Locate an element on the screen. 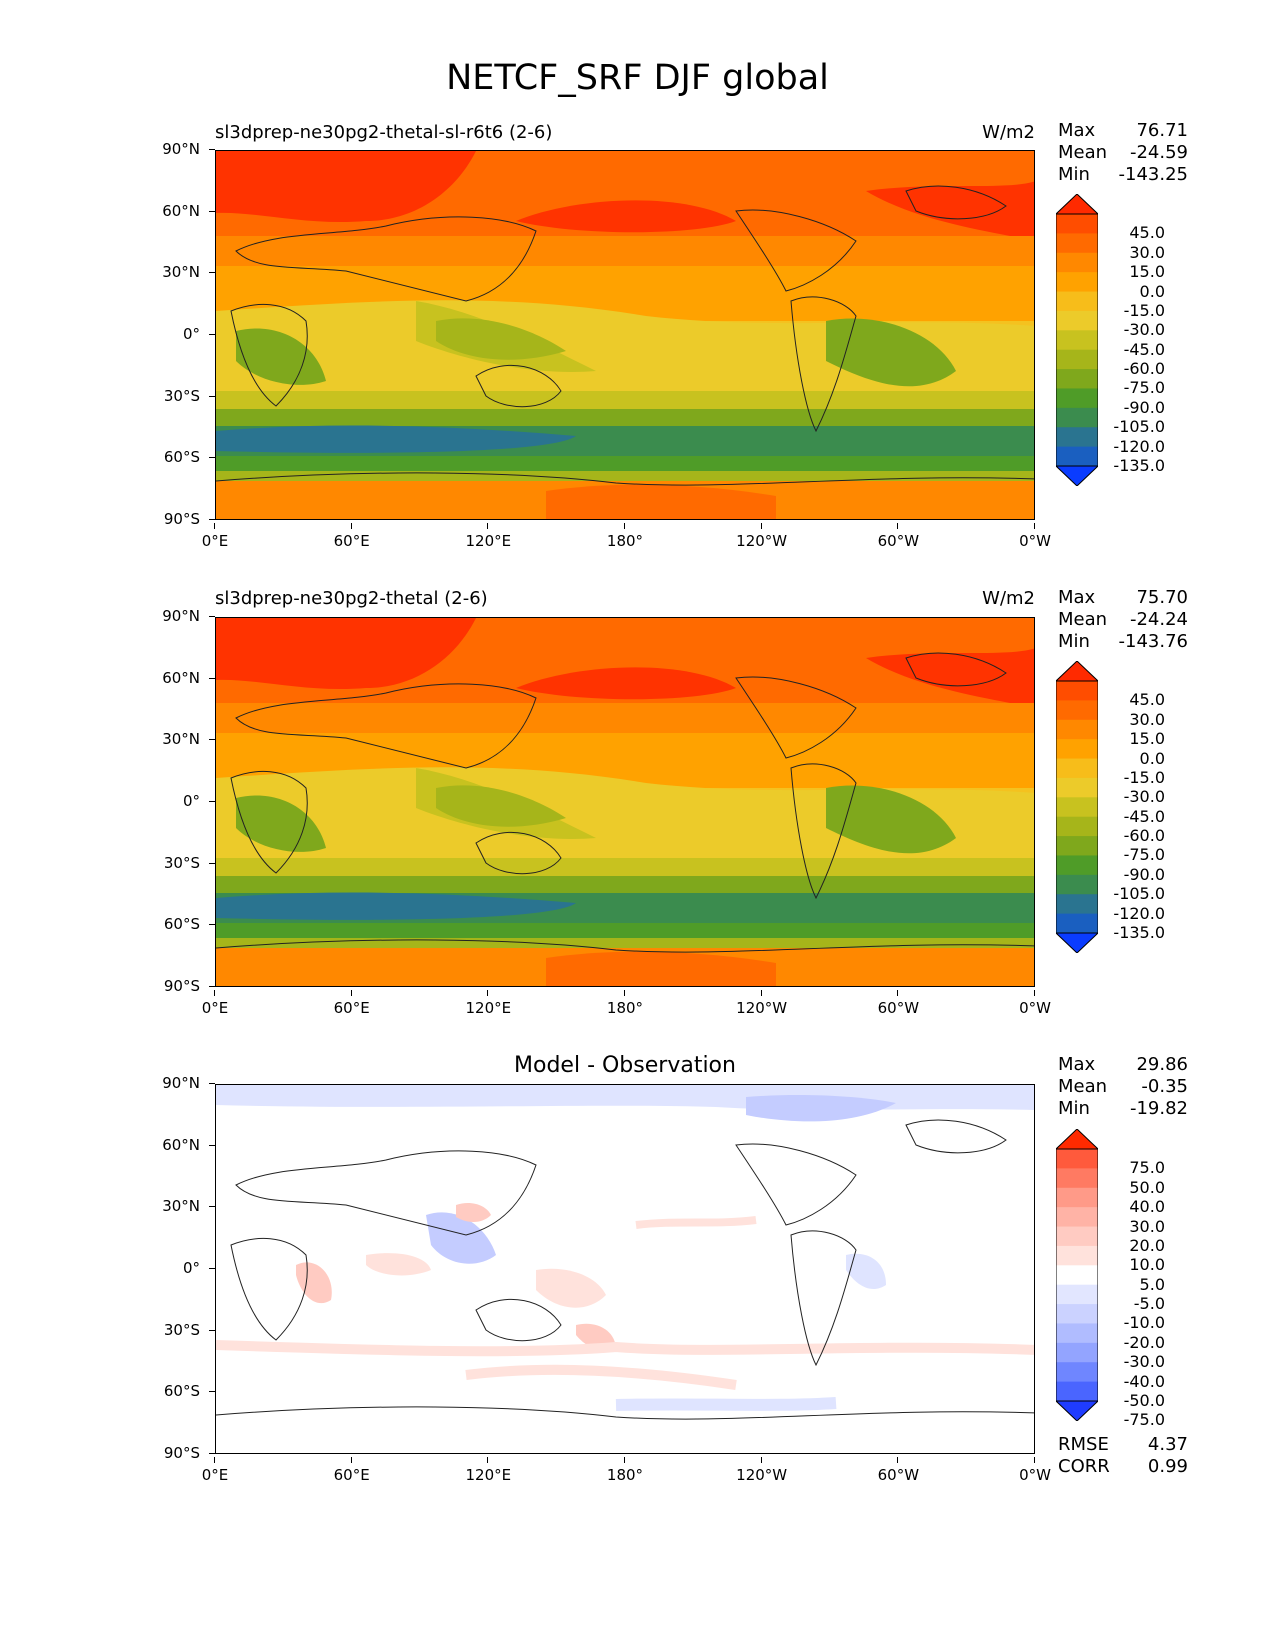  colorbar-tick-label: 0.0 is located at coordinates (1152, 291).